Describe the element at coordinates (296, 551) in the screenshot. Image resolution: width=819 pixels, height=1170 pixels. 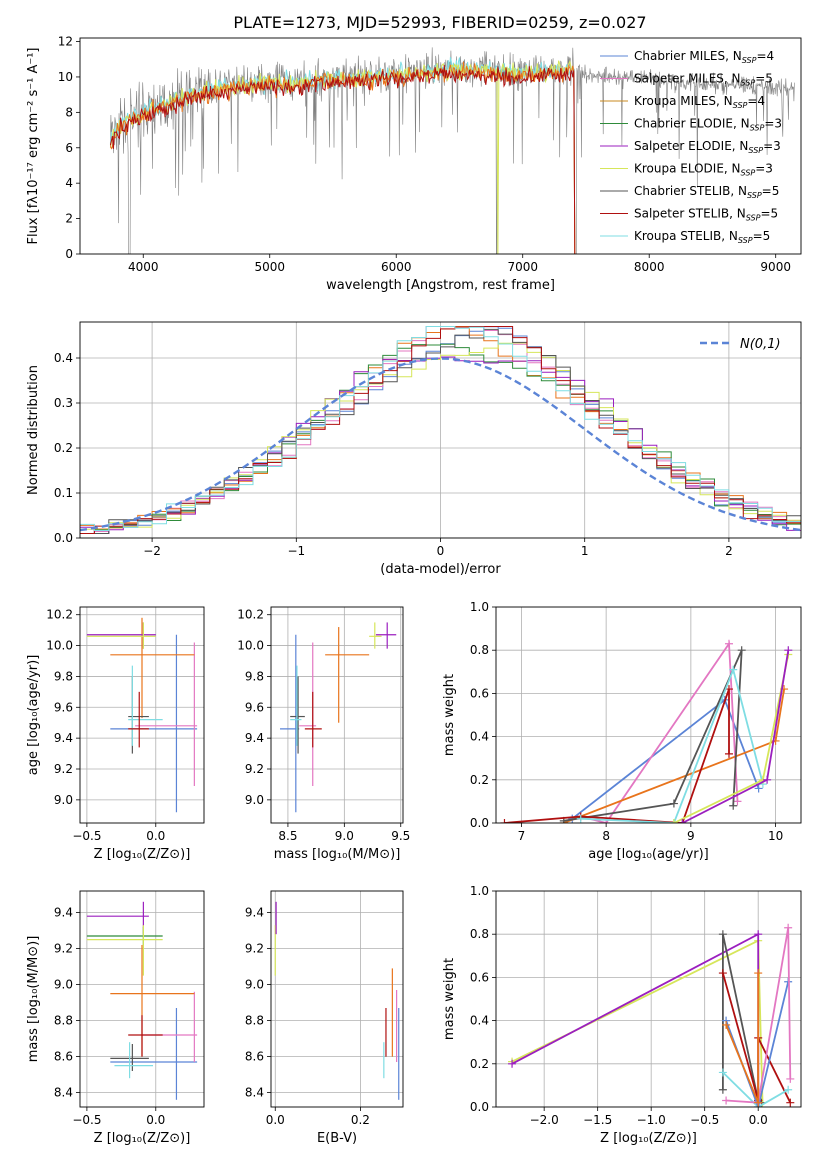
I see `x-tick-label: −1` at that location.